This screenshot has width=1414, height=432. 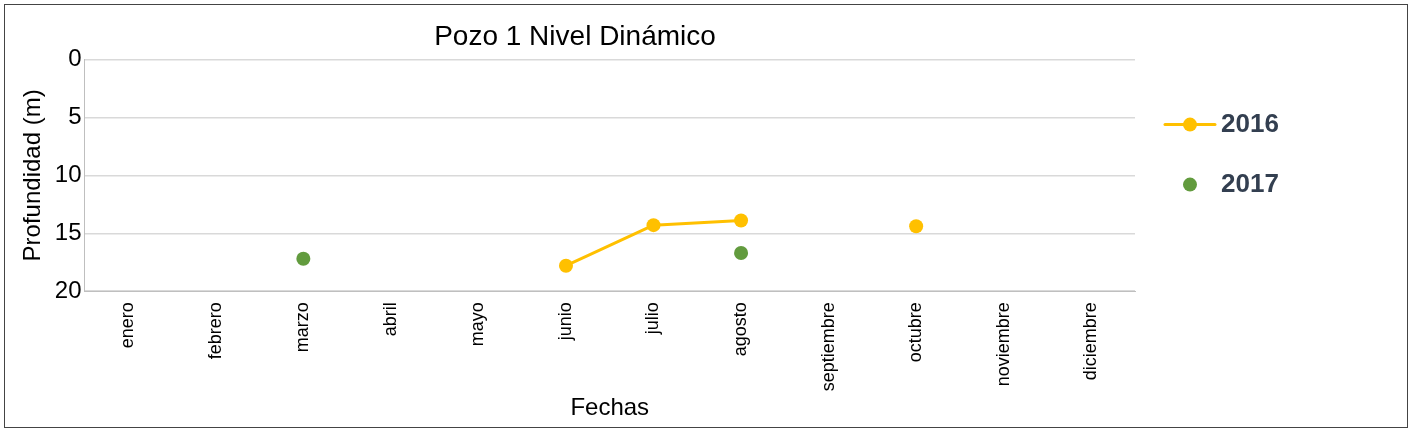 What do you see at coordinates (740, 329) in the screenshot?
I see `x-tick-label: agosto` at bounding box center [740, 329].